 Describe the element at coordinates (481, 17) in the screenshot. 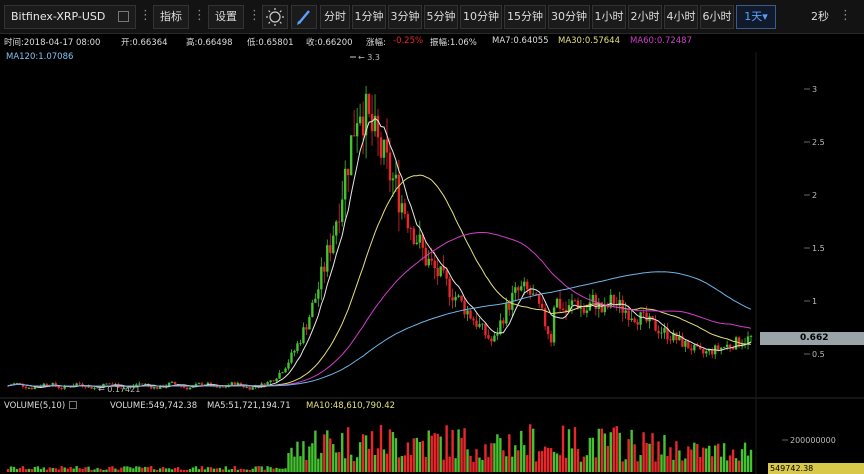

I see `interval-tab-4: 10分钟` at that location.